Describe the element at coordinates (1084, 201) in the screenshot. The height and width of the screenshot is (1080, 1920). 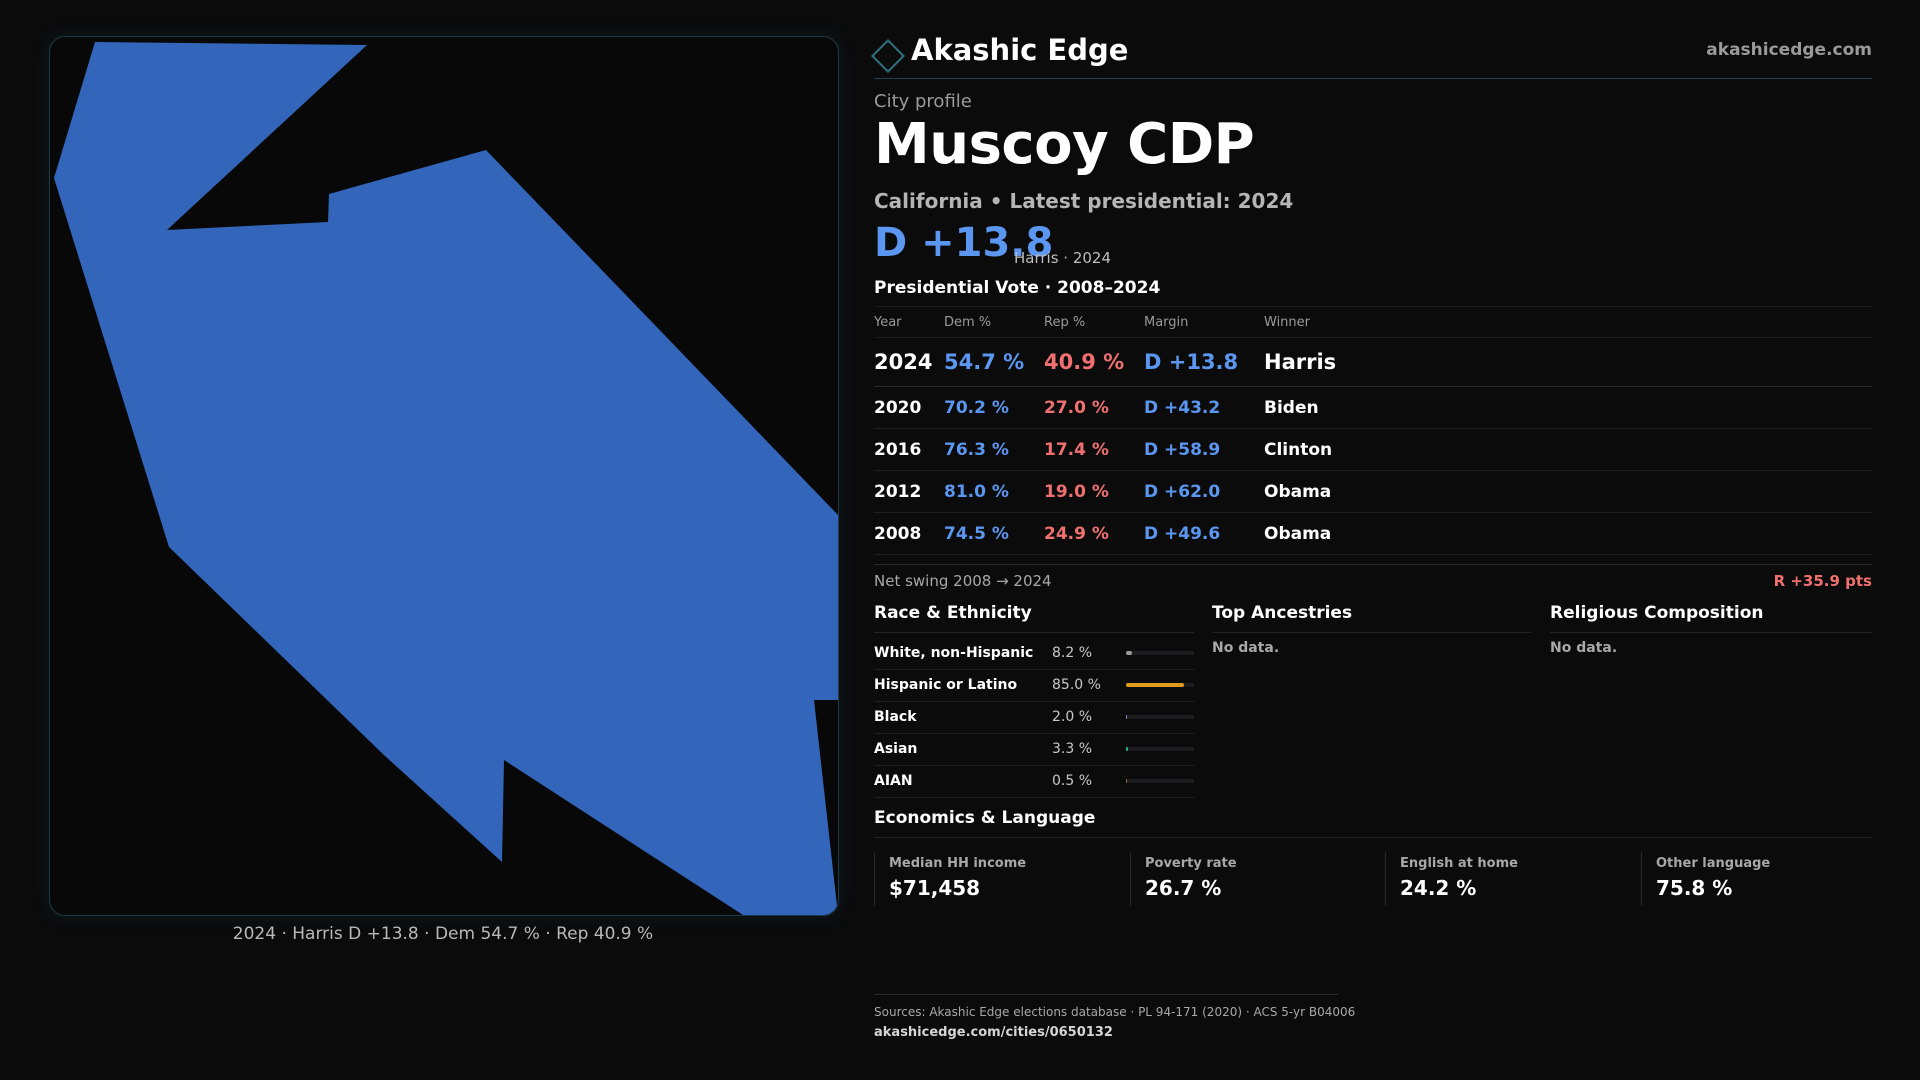
I see `profile-subline: California • Latest presidential: 2024` at that location.